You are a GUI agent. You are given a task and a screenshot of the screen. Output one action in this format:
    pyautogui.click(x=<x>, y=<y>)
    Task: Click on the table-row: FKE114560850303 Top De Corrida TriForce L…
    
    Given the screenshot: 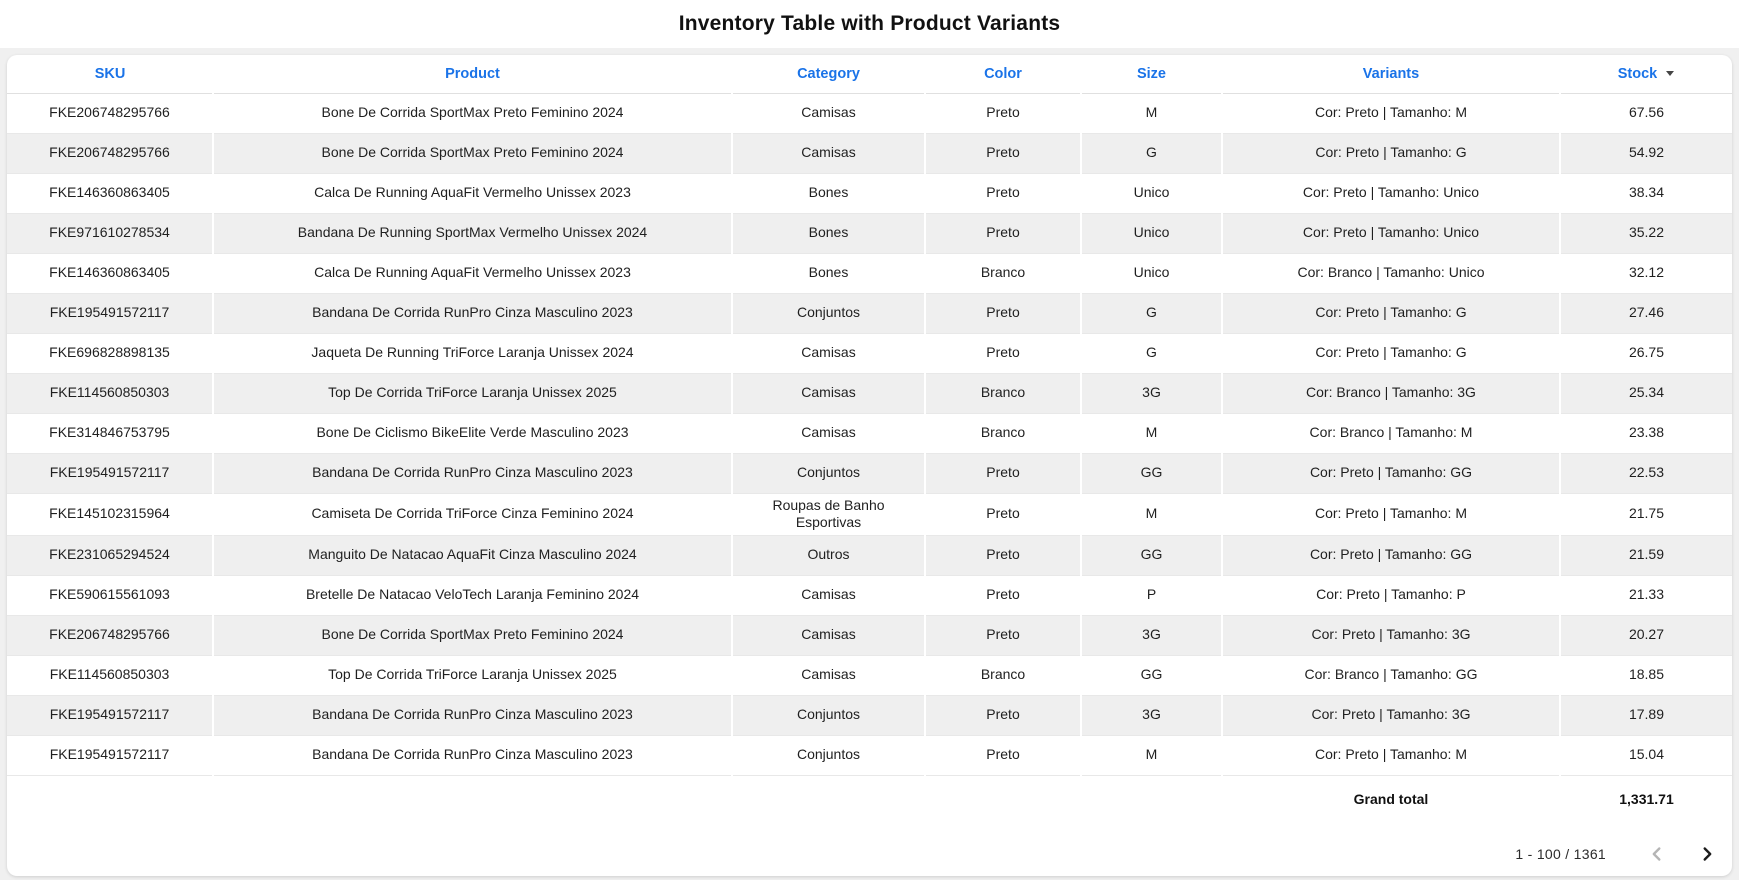 What is the action you would take?
    pyautogui.click(x=869, y=393)
    